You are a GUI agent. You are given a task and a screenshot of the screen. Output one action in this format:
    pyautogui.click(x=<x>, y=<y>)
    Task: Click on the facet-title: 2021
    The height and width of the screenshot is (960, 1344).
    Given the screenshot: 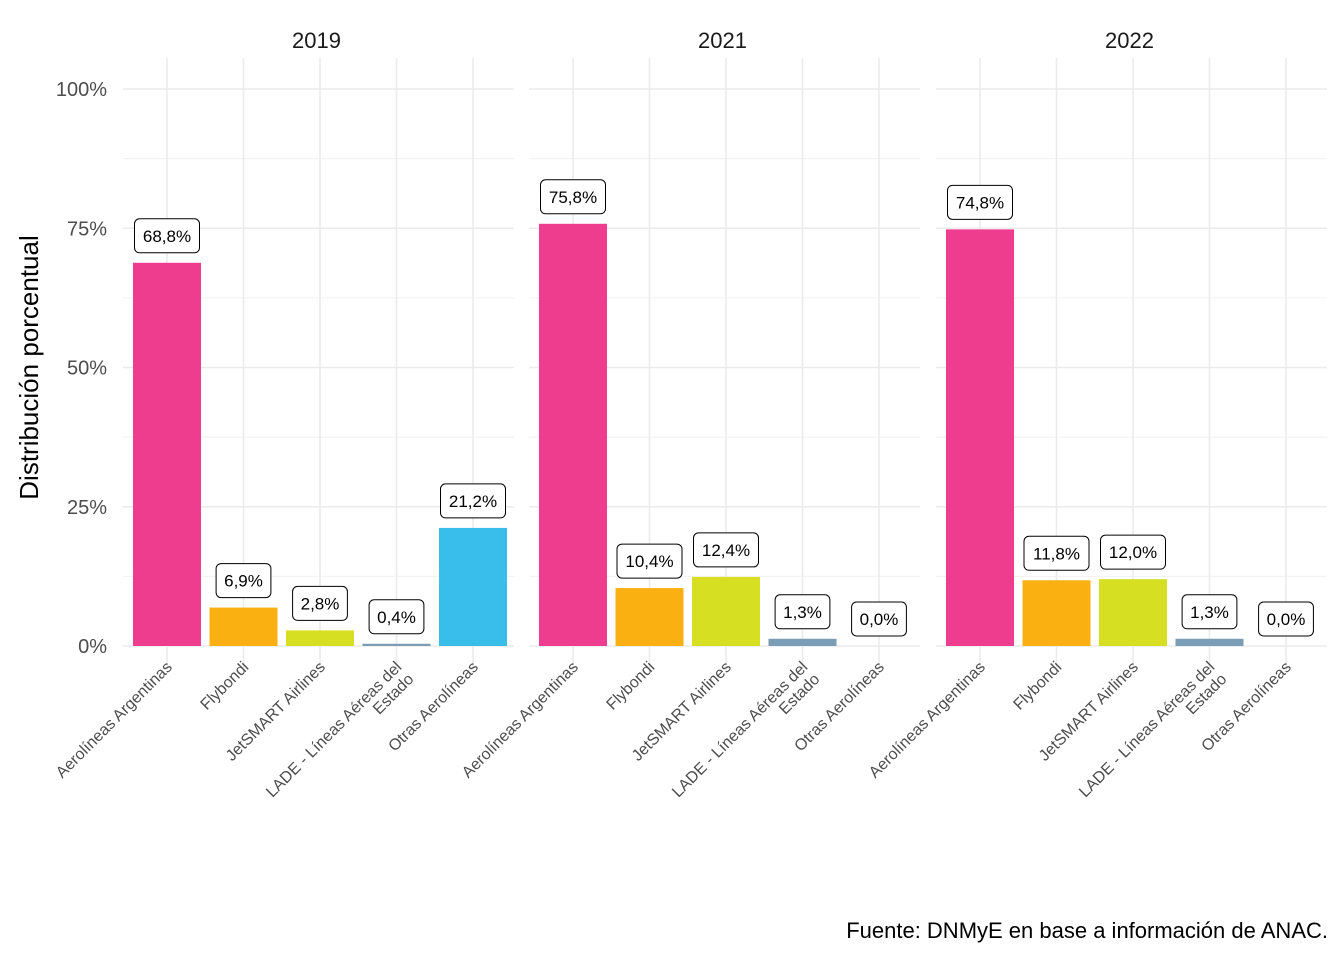 What is the action you would take?
    pyautogui.click(x=722, y=40)
    